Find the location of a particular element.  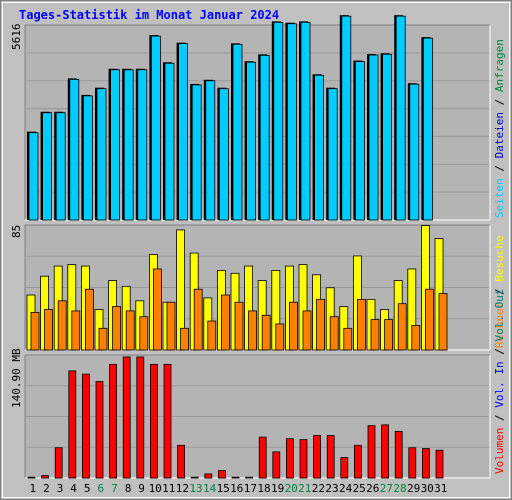

legend-middle: Rechner / Besuche is located at coordinates (499, 291).